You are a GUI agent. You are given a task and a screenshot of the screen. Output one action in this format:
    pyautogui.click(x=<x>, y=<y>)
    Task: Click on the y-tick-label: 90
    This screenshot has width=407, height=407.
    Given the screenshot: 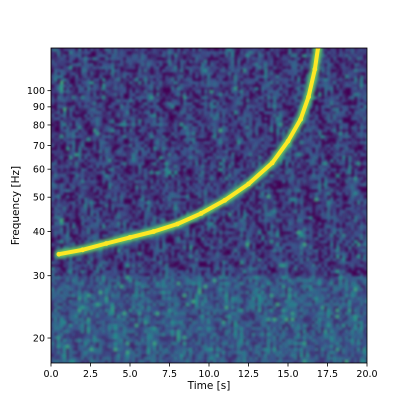 What is the action you would take?
    pyautogui.click(x=39, y=107)
    